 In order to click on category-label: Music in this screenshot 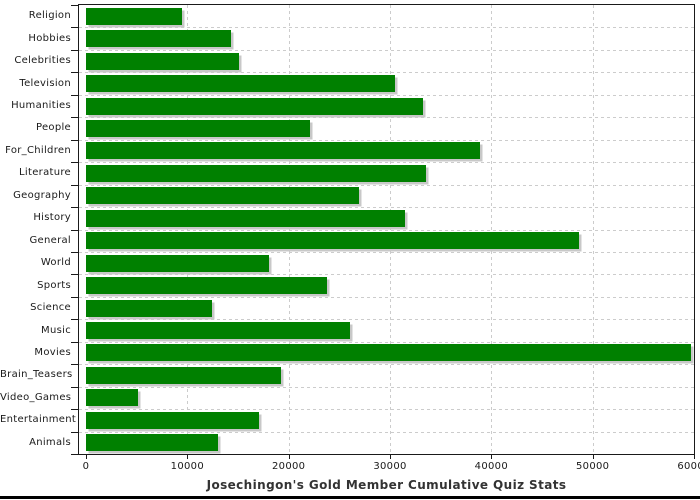, I will do `click(56, 330)`.